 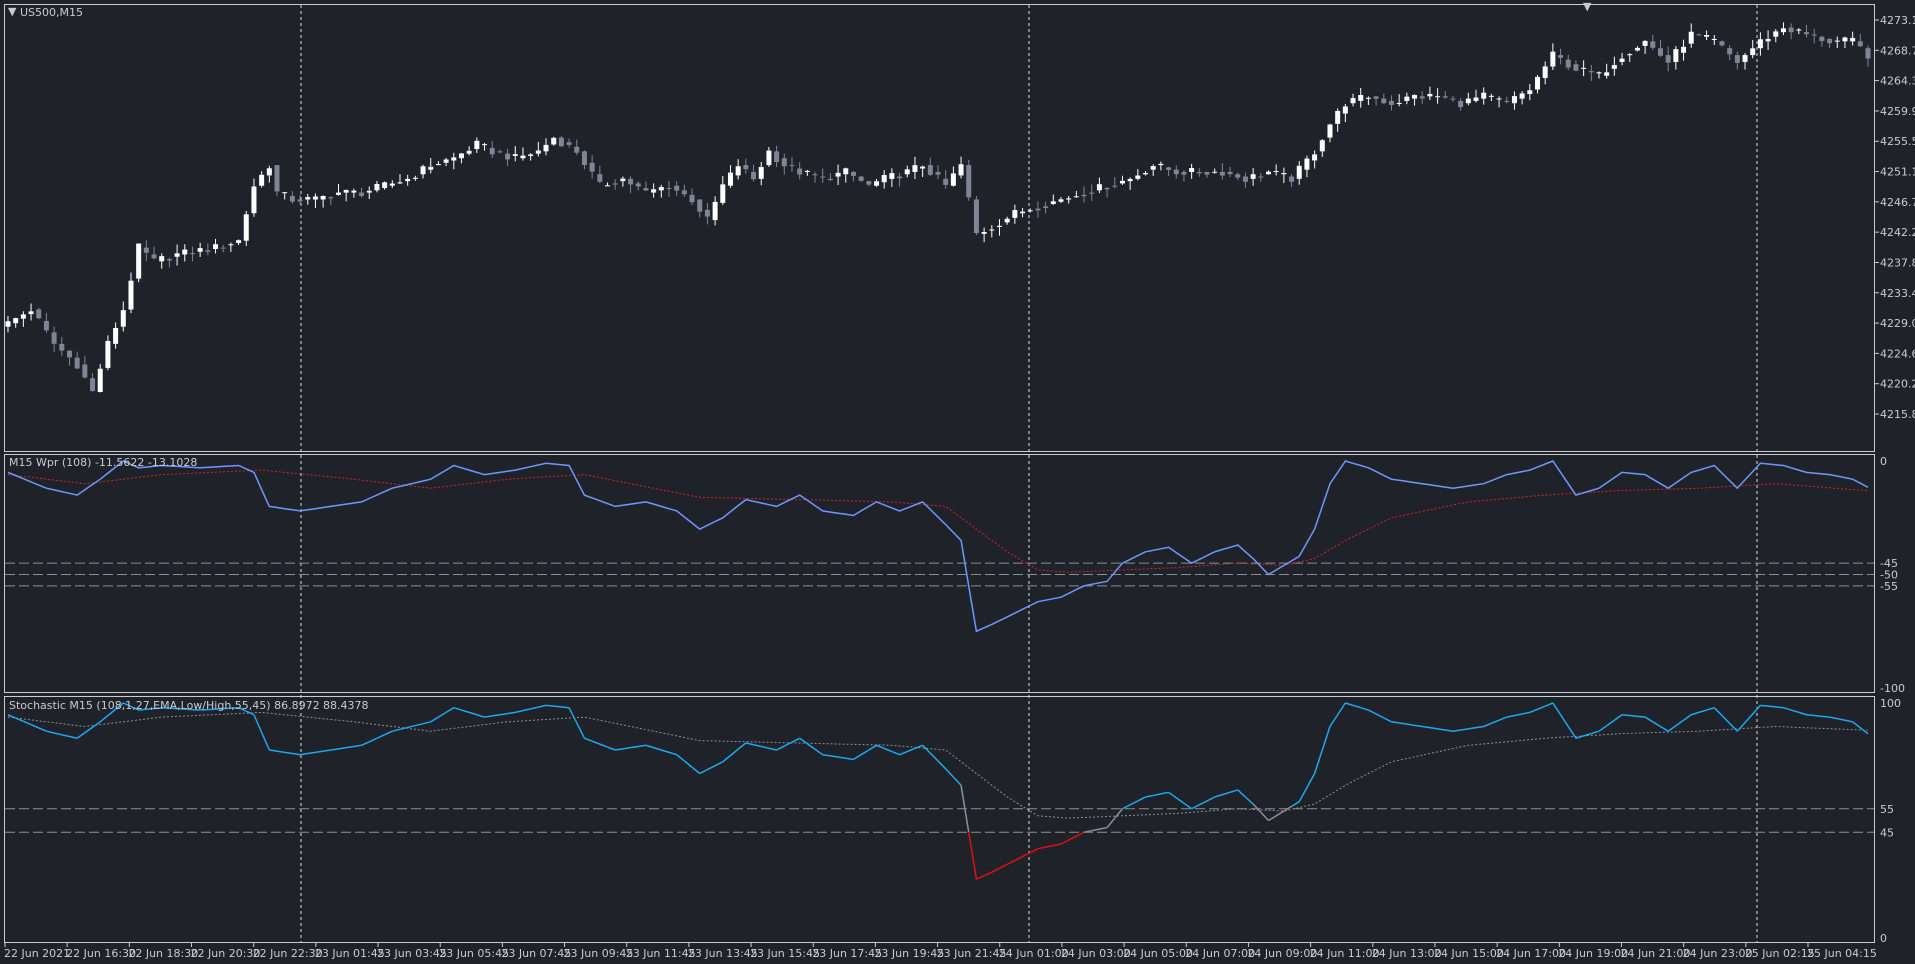 I want to click on stochastic-axis-label: 0, so click(x=1883, y=938).